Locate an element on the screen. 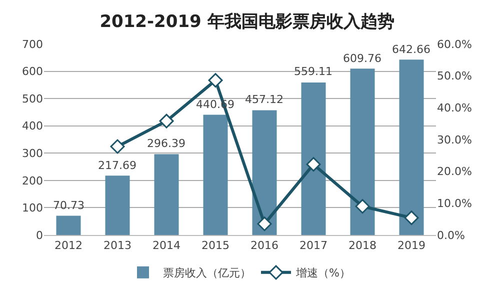 This screenshot has width=494, height=299. data-label: 70.73 is located at coordinates (68, 205).